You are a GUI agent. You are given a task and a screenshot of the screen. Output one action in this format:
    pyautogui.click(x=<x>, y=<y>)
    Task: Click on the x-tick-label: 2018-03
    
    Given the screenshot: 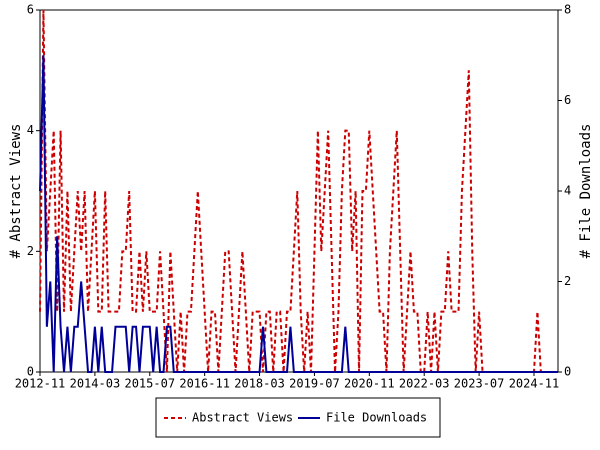 What is the action you would take?
    pyautogui.click(x=259, y=384)
    